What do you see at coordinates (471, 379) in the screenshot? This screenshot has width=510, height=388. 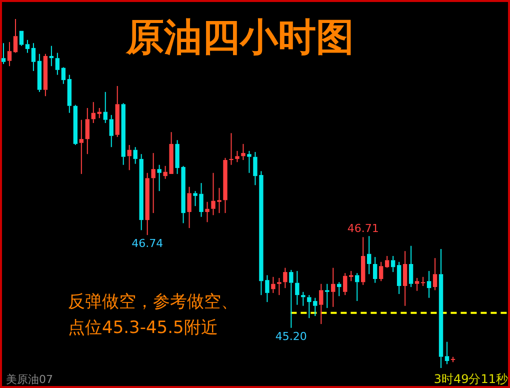 I see `annotation: 3时49分11秒` at bounding box center [471, 379].